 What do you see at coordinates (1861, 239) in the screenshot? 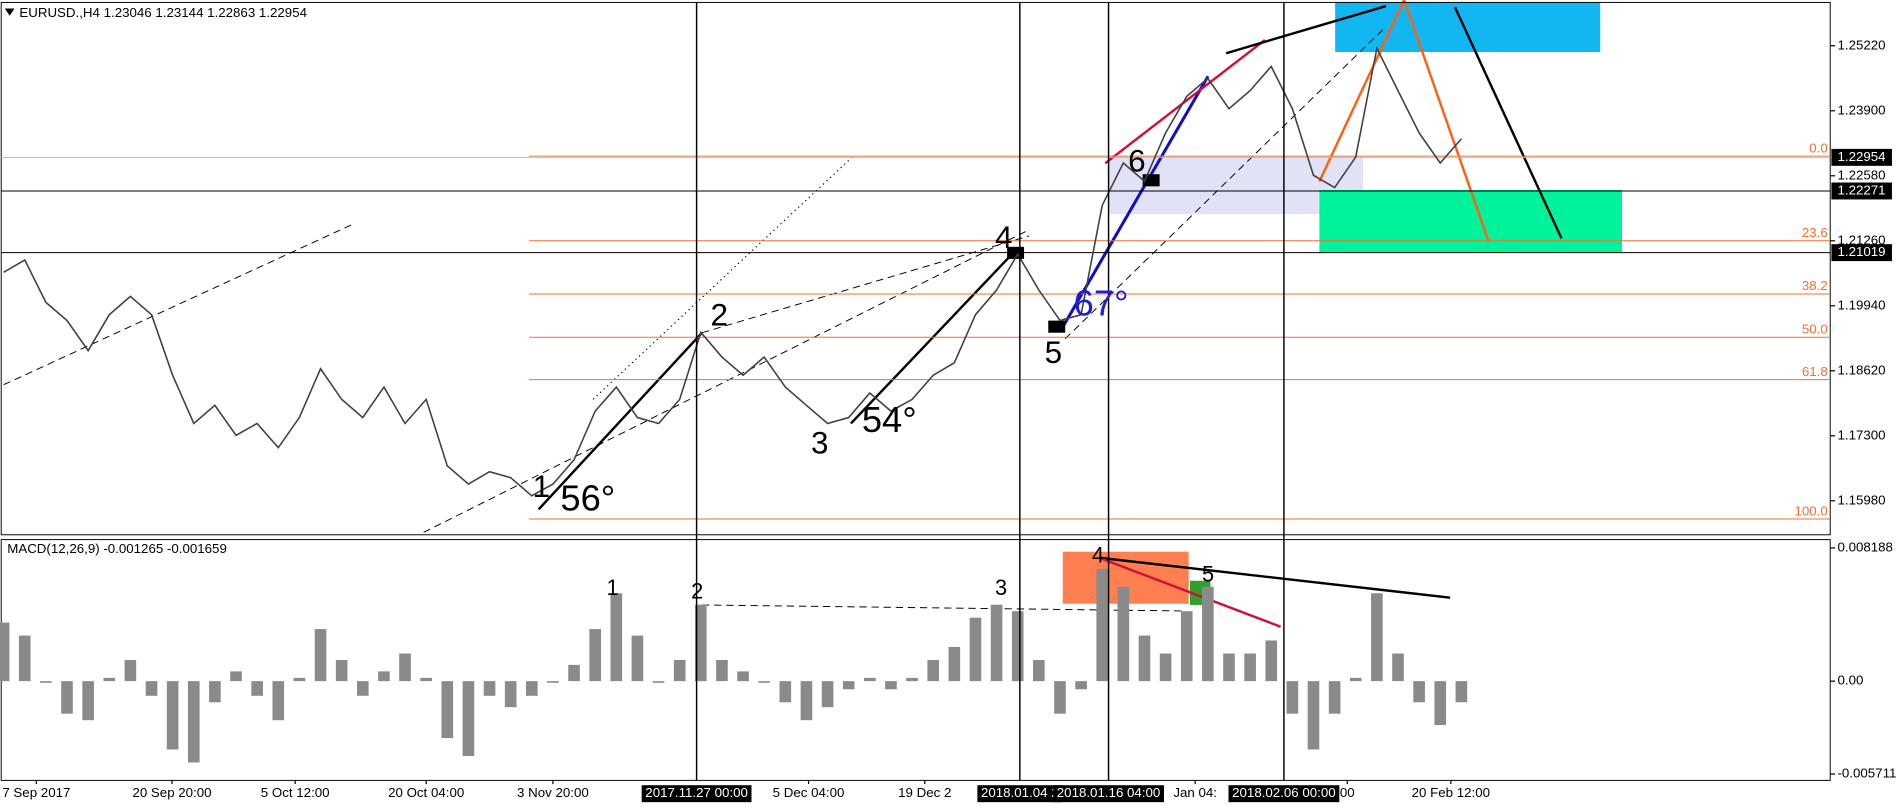
I see `y-tick-label: 1.21260` at bounding box center [1861, 239].